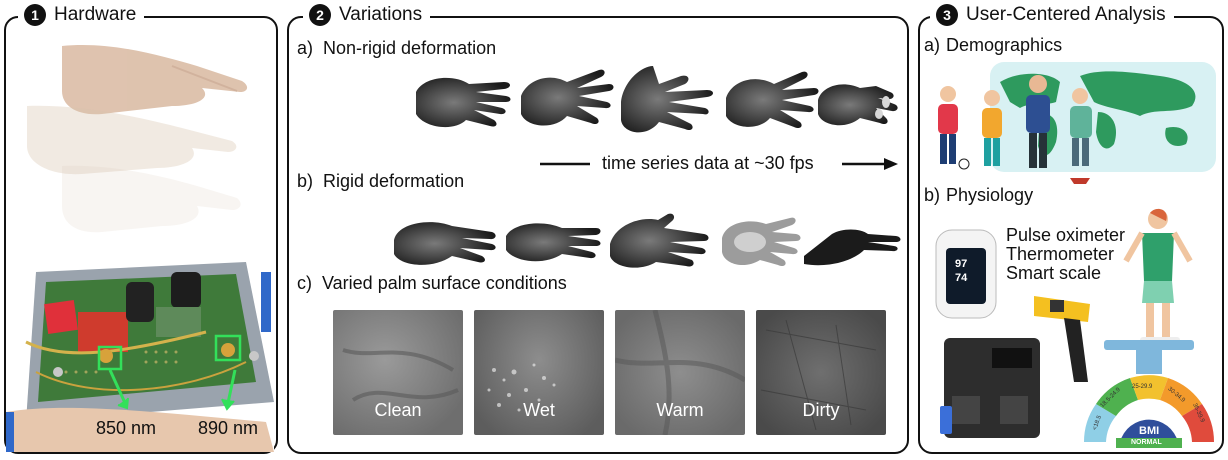 The width and height of the screenshot is (1228, 460). Describe the element at coordinates (398, 410) in the screenshot. I see `condition-label-clean: Clean` at that location.